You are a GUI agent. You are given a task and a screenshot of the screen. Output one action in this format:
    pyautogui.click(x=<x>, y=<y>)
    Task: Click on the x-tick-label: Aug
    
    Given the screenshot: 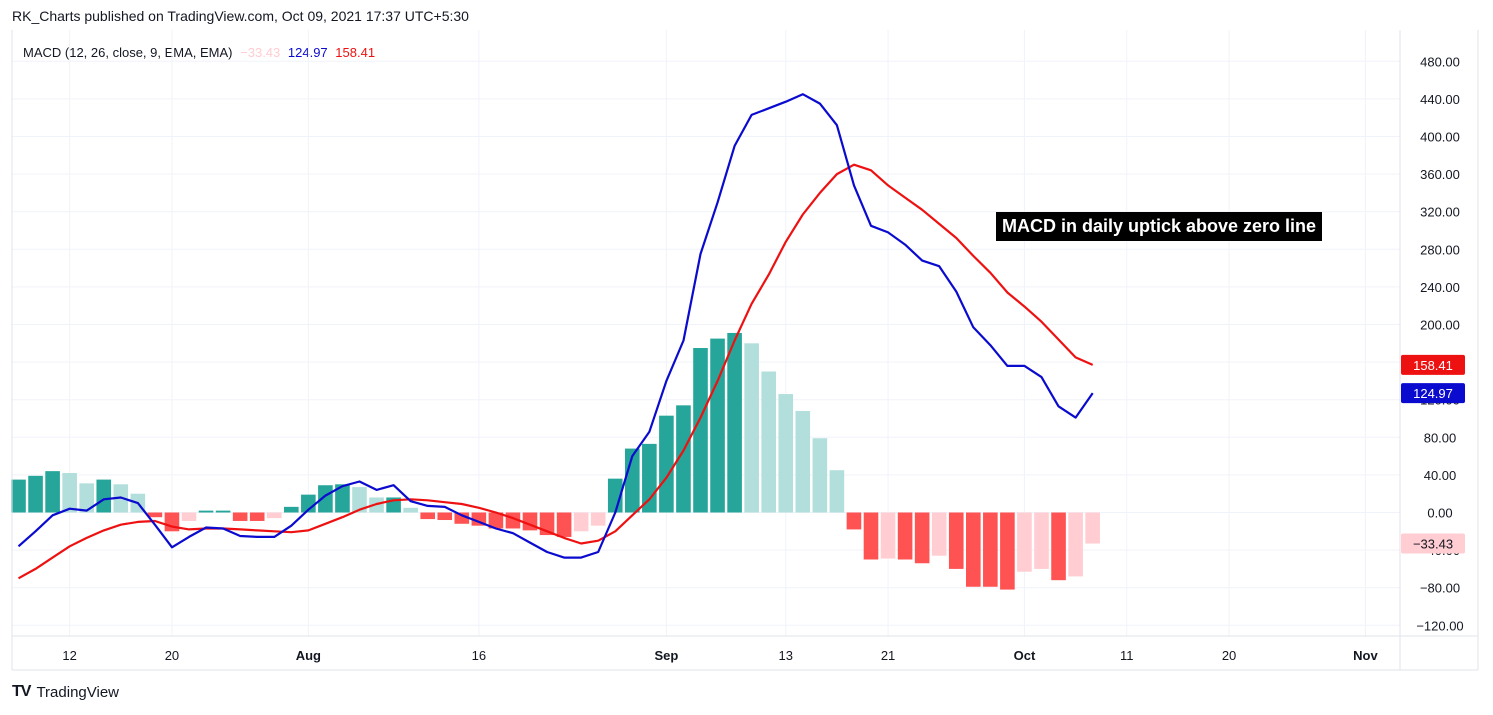 What is the action you would take?
    pyautogui.click(x=308, y=655)
    